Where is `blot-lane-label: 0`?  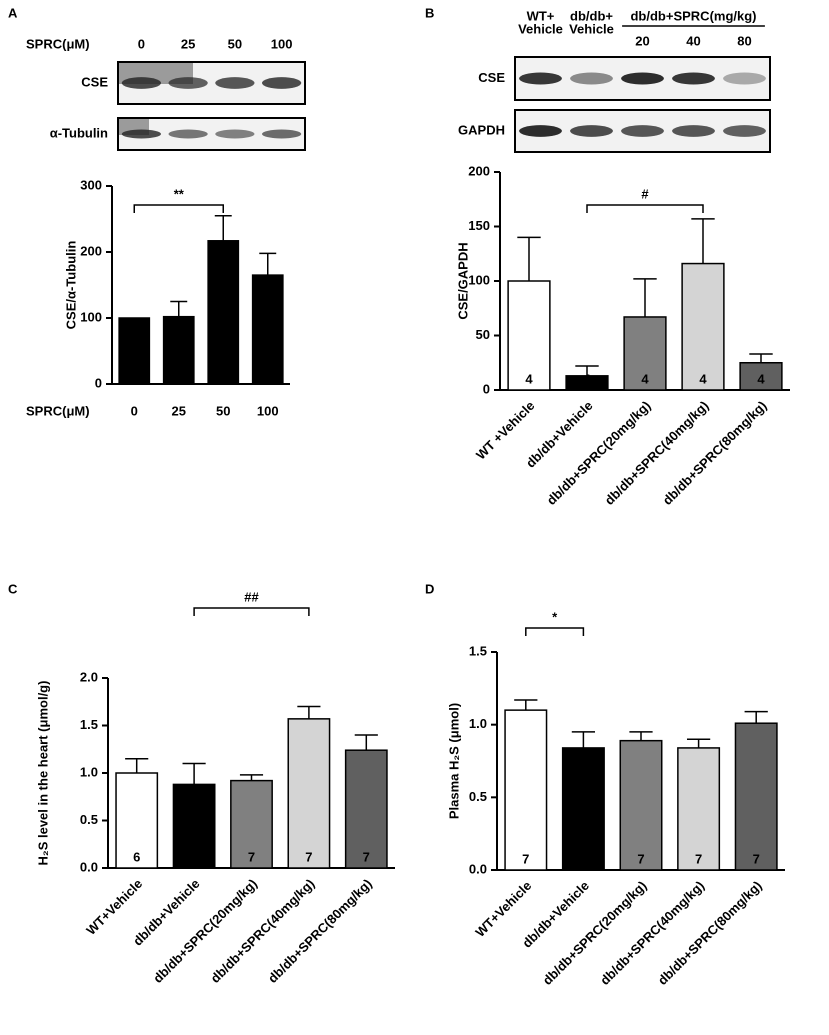
blot-lane-label: 0 is located at coordinates (141, 43).